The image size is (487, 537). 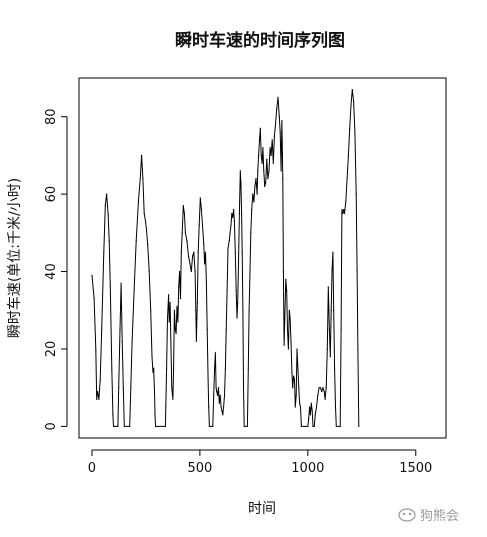 What do you see at coordinates (51, 426) in the screenshot?
I see `y-tick-label: 0` at bounding box center [51, 426].